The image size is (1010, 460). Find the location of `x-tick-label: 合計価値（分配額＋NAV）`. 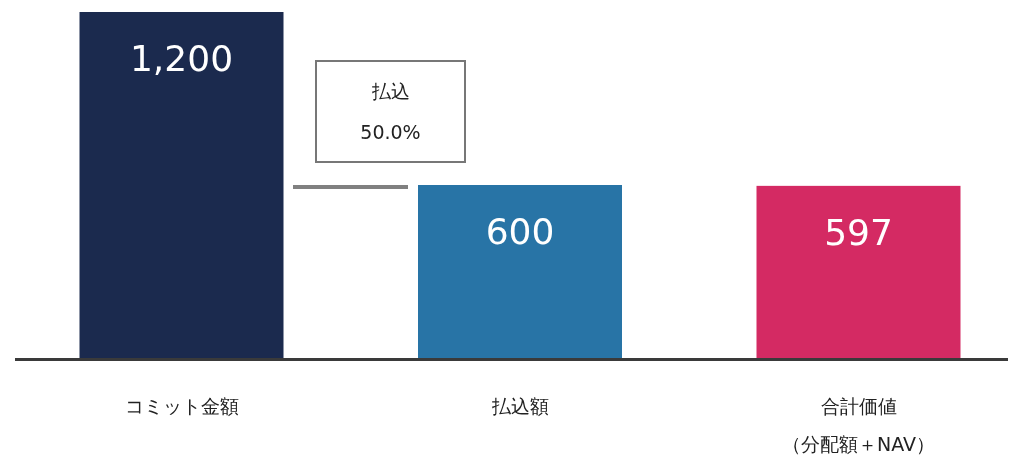

x-tick-label: 合計価値（分配額＋NAV） is located at coordinates (858, 425).